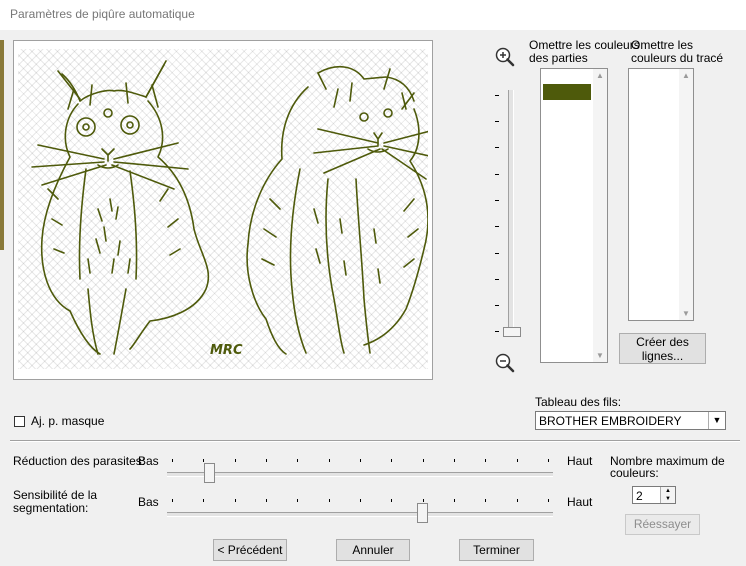 This screenshot has height=566, width=746. I want to click on chevron-down-icon: ▼, so click(716, 420).